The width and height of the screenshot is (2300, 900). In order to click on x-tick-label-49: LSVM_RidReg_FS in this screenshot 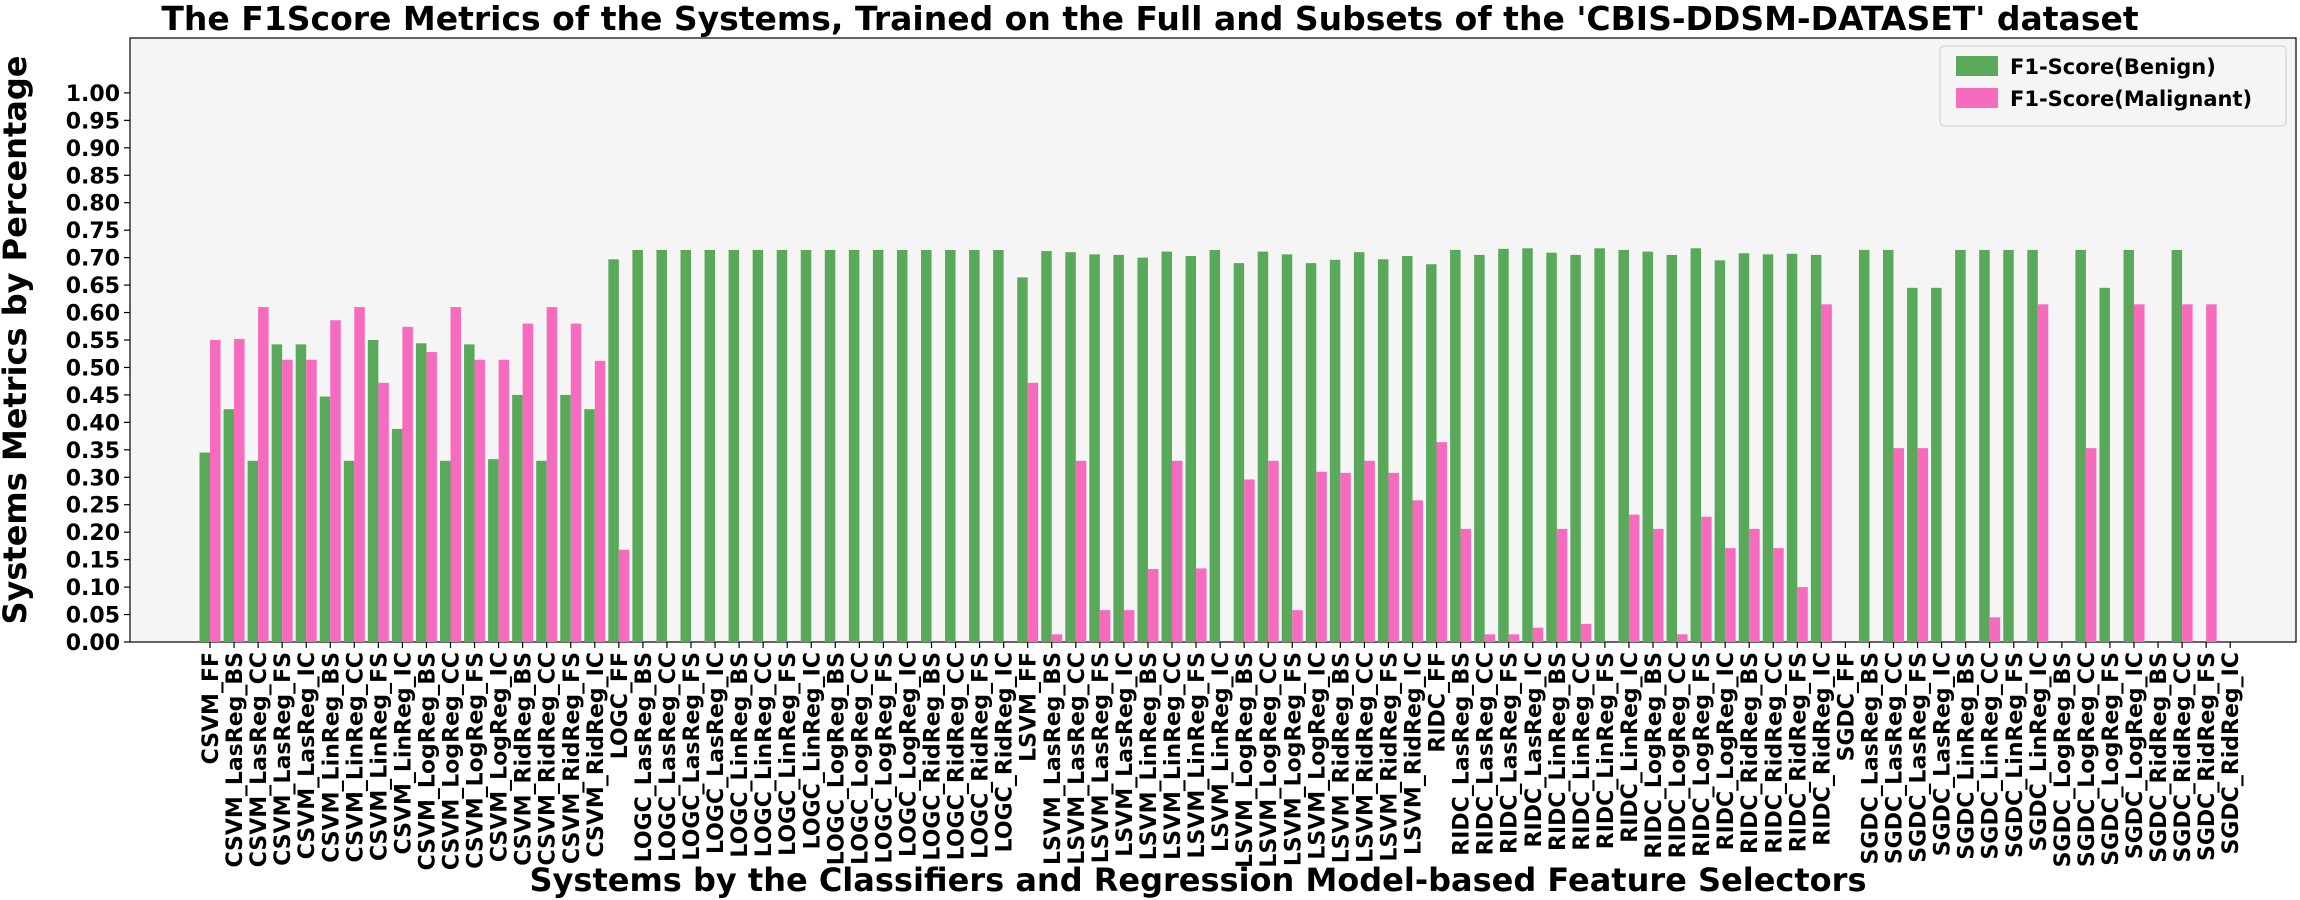, I will do `click(1389, 757)`.